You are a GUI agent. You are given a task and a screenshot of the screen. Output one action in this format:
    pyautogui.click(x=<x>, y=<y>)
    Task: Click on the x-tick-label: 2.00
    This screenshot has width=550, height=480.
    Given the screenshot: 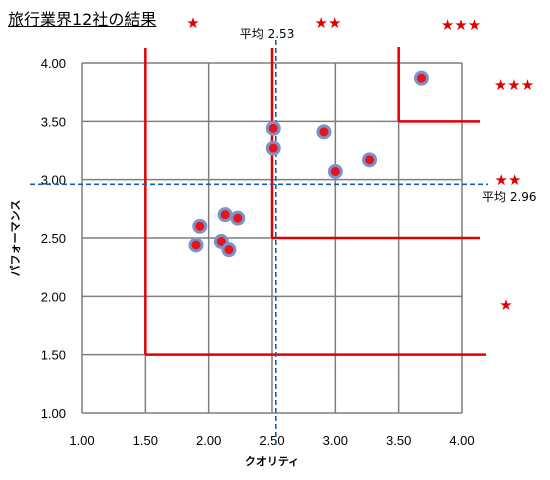 What is the action you would take?
    pyautogui.click(x=208, y=440)
    